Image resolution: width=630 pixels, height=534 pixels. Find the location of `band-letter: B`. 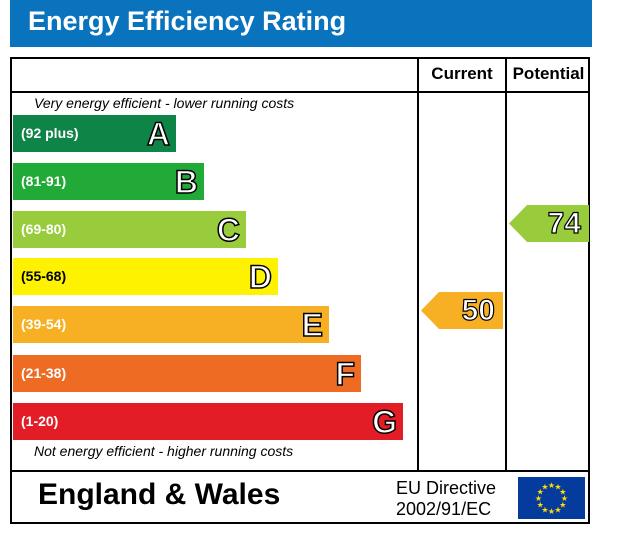

band-letter: B is located at coordinates (186, 182).